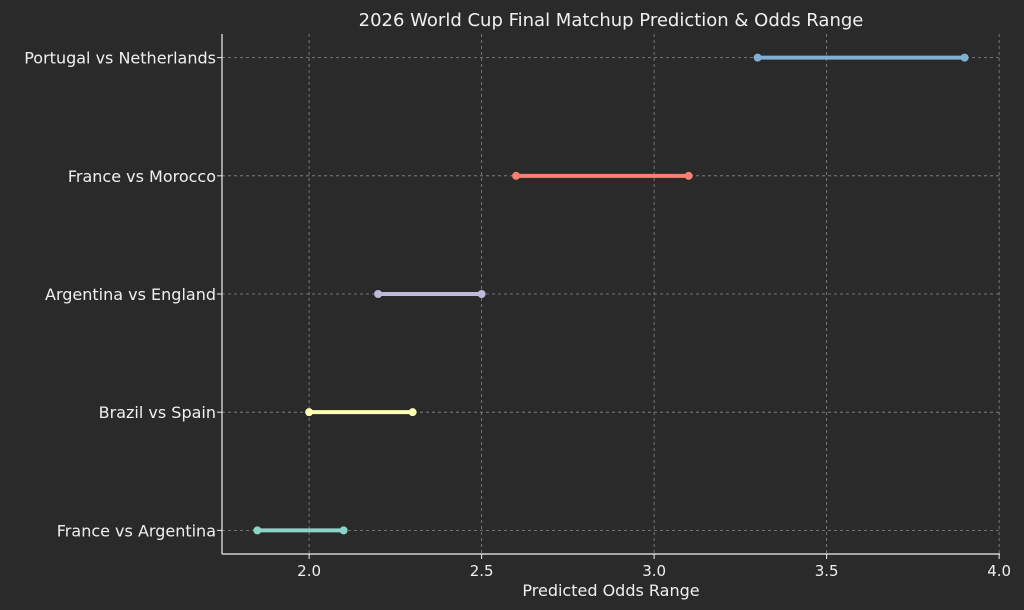 This screenshot has height=610, width=1024. I want to click on y-tick-label: Argentina vs England, so click(130, 294).